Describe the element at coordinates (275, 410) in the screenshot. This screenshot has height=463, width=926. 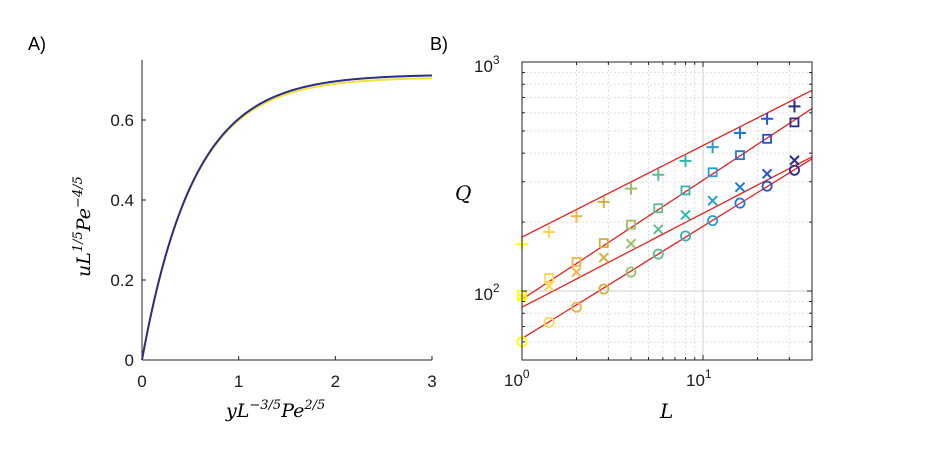
I see `panel-a-xlabel: yL−3/5Pe2/5` at that location.